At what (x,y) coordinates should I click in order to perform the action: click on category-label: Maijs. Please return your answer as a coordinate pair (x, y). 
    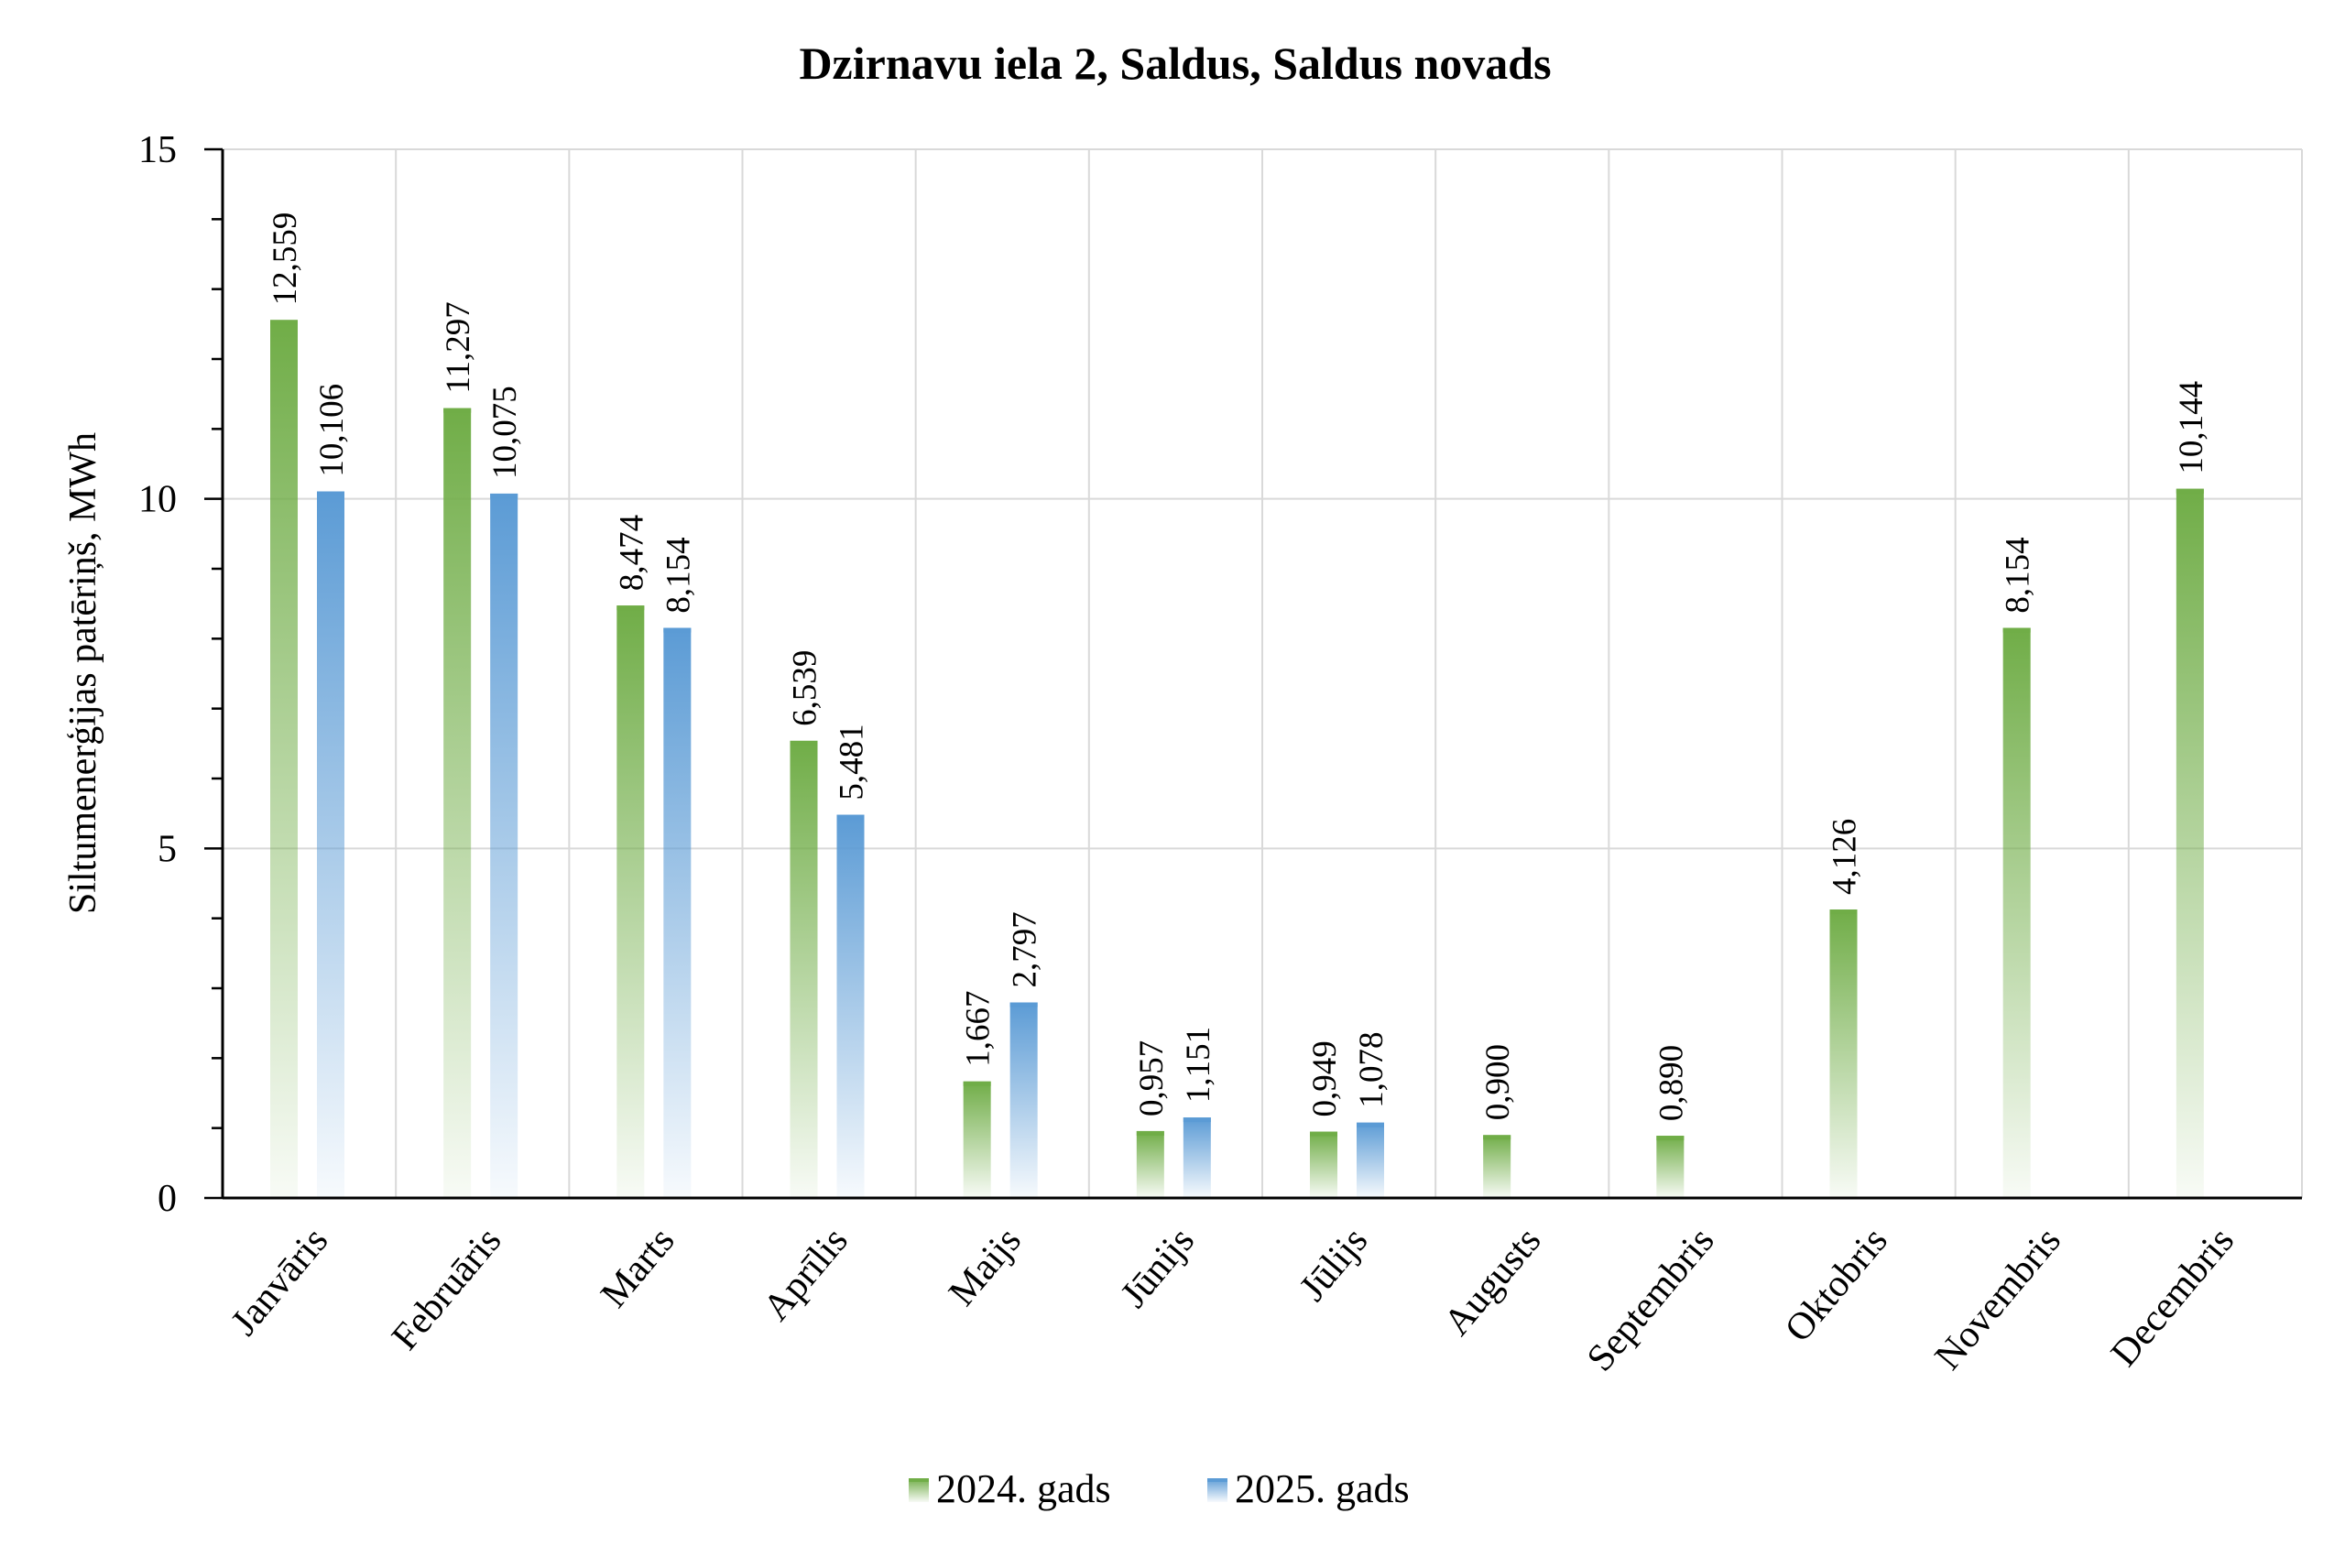
    Looking at the image, I should click on (985, 1267).